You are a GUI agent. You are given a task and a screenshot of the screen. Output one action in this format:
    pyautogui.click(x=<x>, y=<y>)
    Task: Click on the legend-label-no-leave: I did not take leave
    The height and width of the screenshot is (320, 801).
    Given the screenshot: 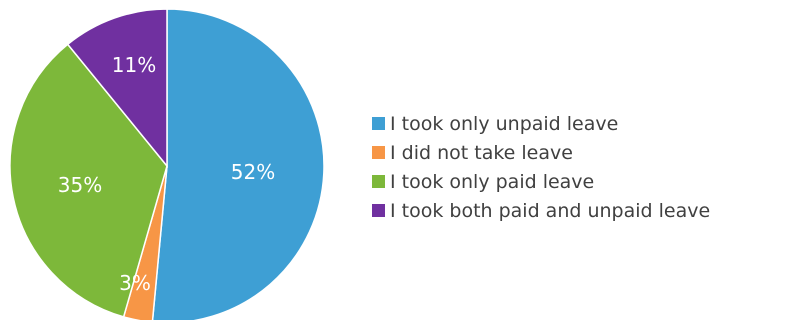 What is the action you would take?
    pyautogui.click(x=481, y=152)
    